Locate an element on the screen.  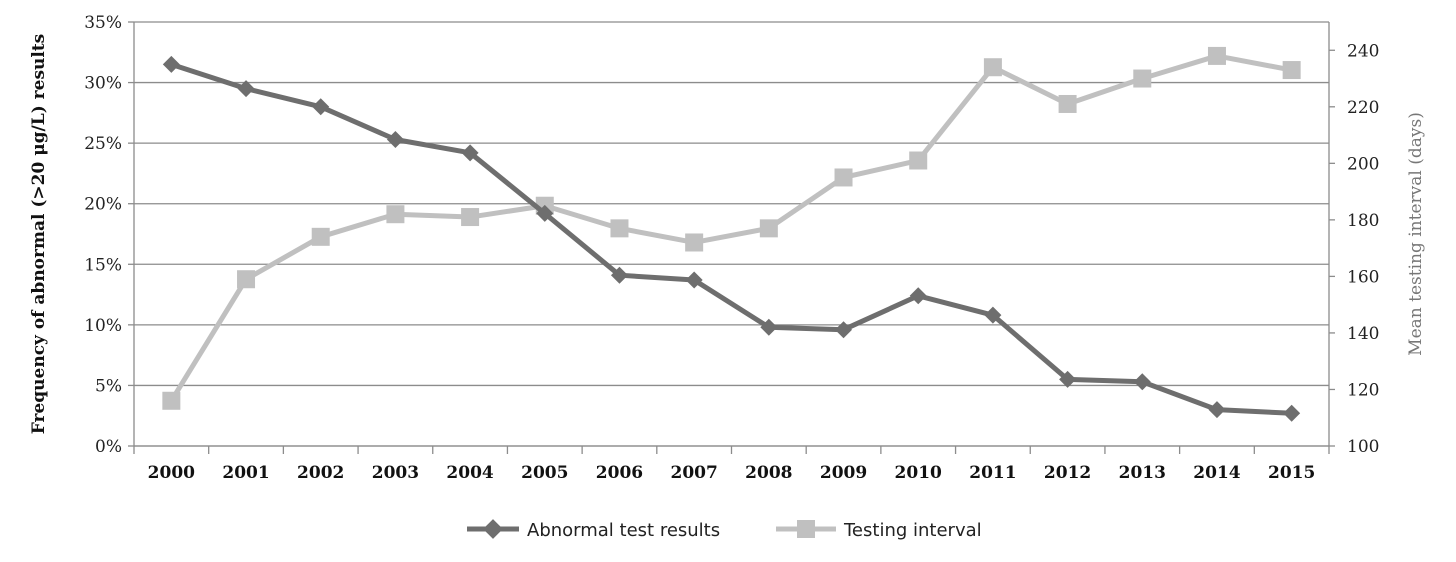
x-tick-label: 2012 is located at coordinates (1067, 473).